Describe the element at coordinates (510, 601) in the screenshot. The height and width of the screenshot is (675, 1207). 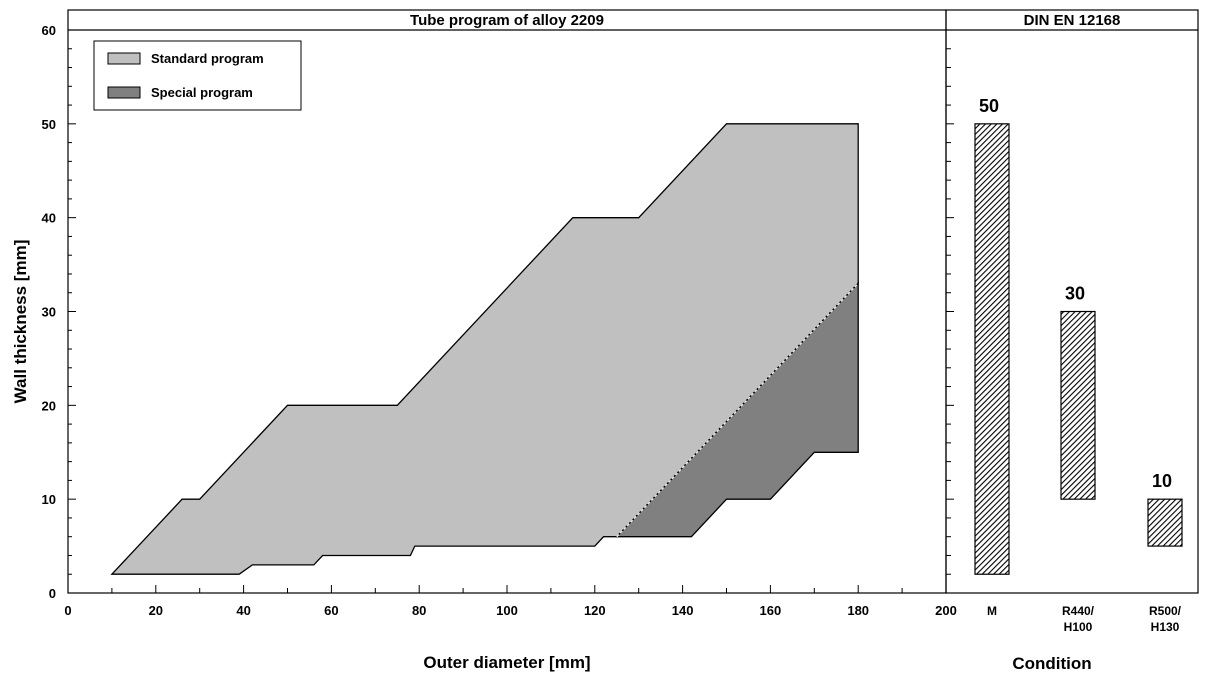
I see `x-axis-ticks: 0 20 40 60 80 100 120 140 160 180 200` at that location.